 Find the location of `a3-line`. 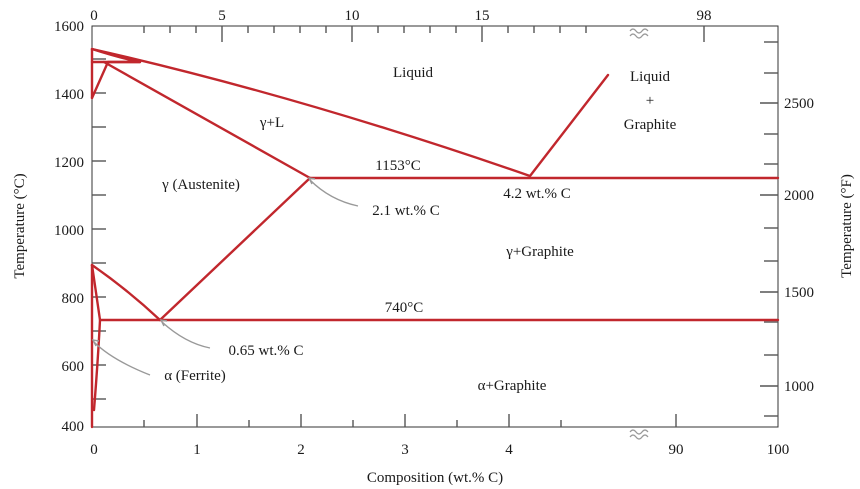

a3-line is located at coordinates (126, 292).